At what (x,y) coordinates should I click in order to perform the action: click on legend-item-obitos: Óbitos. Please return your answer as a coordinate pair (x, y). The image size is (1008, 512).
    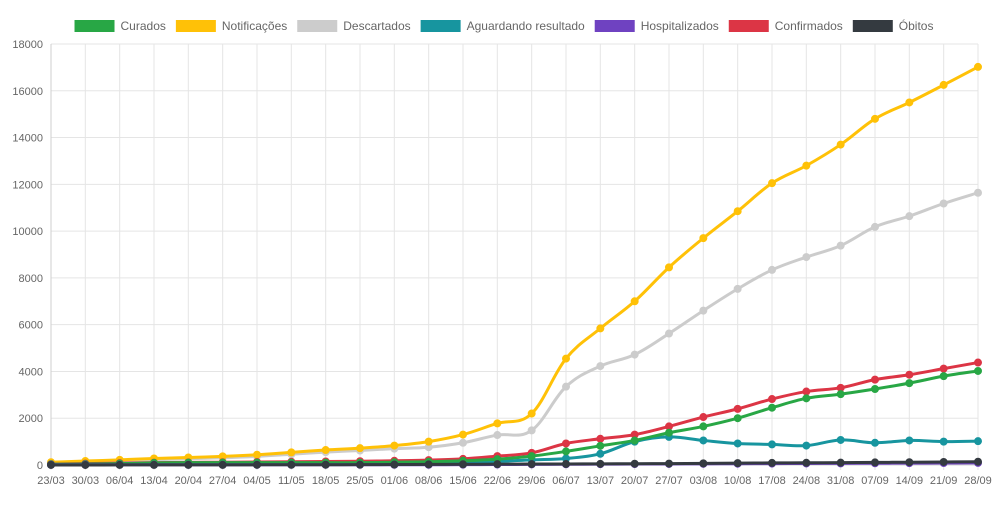
    Looking at the image, I should click on (893, 25).